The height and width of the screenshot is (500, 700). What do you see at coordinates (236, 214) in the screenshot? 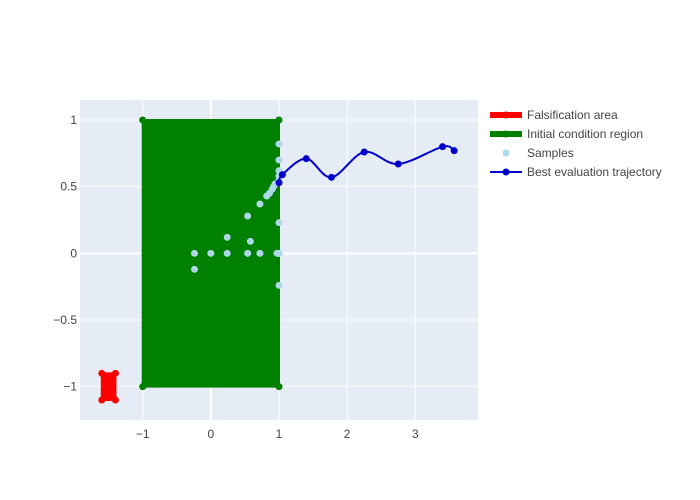
I see `series-samples` at bounding box center [236, 214].